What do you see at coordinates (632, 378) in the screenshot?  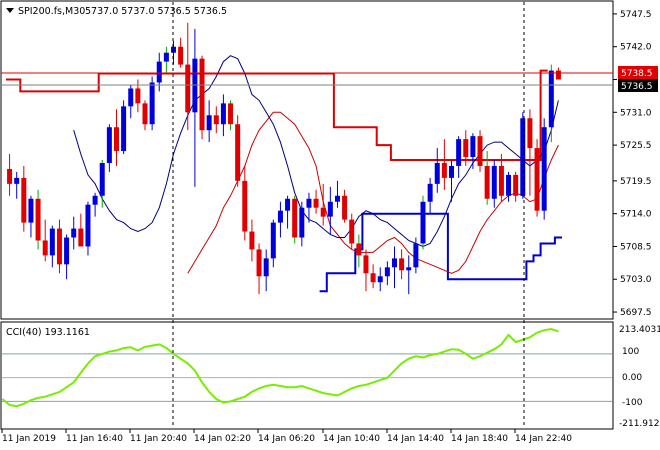 I see `cci-level-0-label: 0.00` at bounding box center [632, 378].